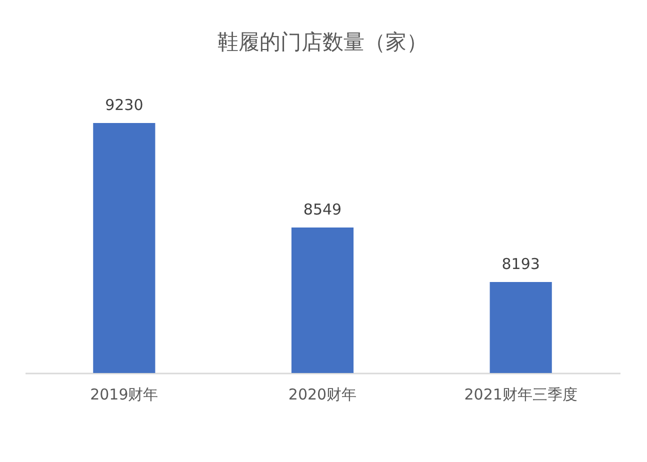 The width and height of the screenshot is (647, 462). Describe the element at coordinates (521, 395) in the screenshot. I see `x-tick-label: 2021财年三季度` at that location.